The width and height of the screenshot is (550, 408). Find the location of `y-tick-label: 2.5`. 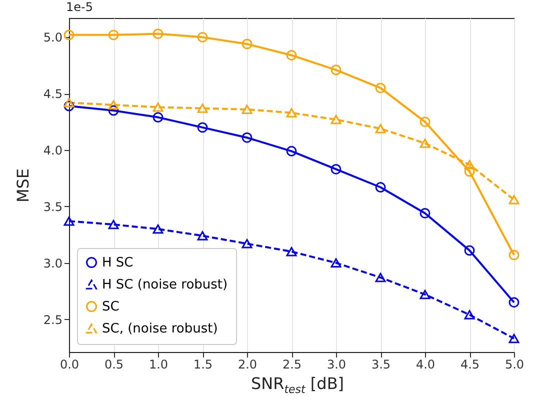

y-tick-label: 2.5 is located at coordinates (52, 319).